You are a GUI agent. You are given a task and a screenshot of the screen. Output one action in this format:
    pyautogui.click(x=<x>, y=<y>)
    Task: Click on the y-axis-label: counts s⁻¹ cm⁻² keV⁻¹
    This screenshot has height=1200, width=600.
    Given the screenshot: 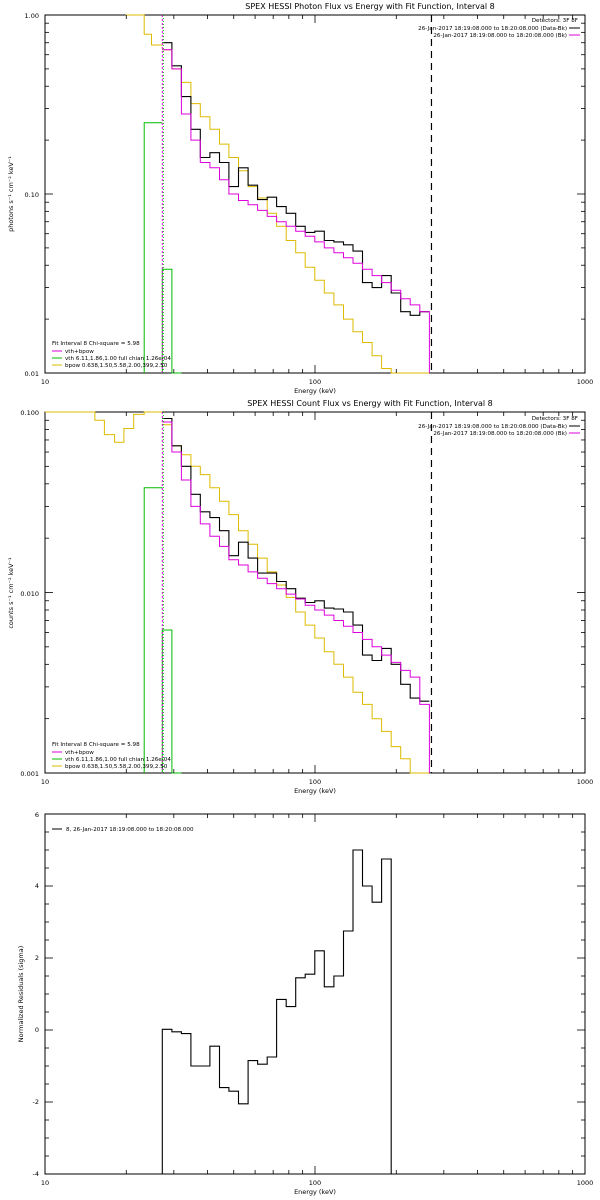 What is the action you would take?
    pyautogui.click(x=11, y=593)
    